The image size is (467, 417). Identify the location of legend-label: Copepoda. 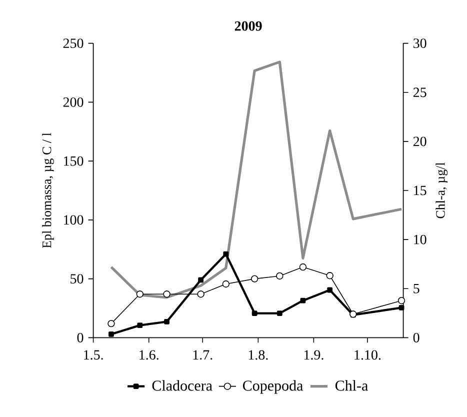
(272, 387).